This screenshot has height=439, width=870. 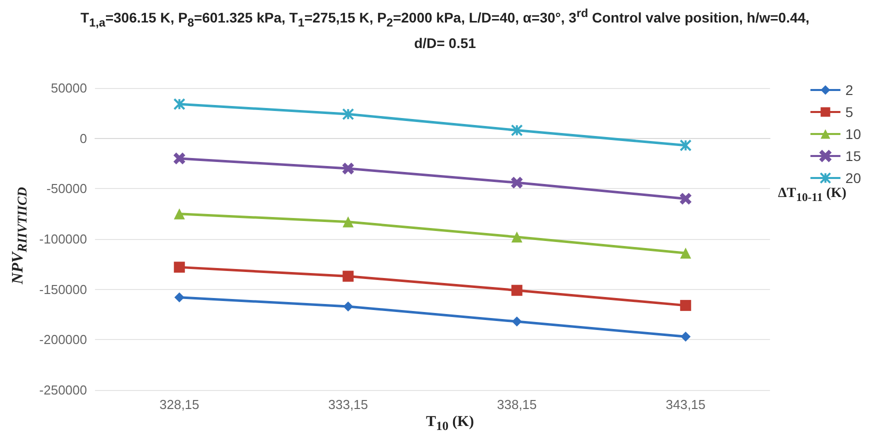 I want to click on y-tick-label: 0, so click(x=83, y=138).